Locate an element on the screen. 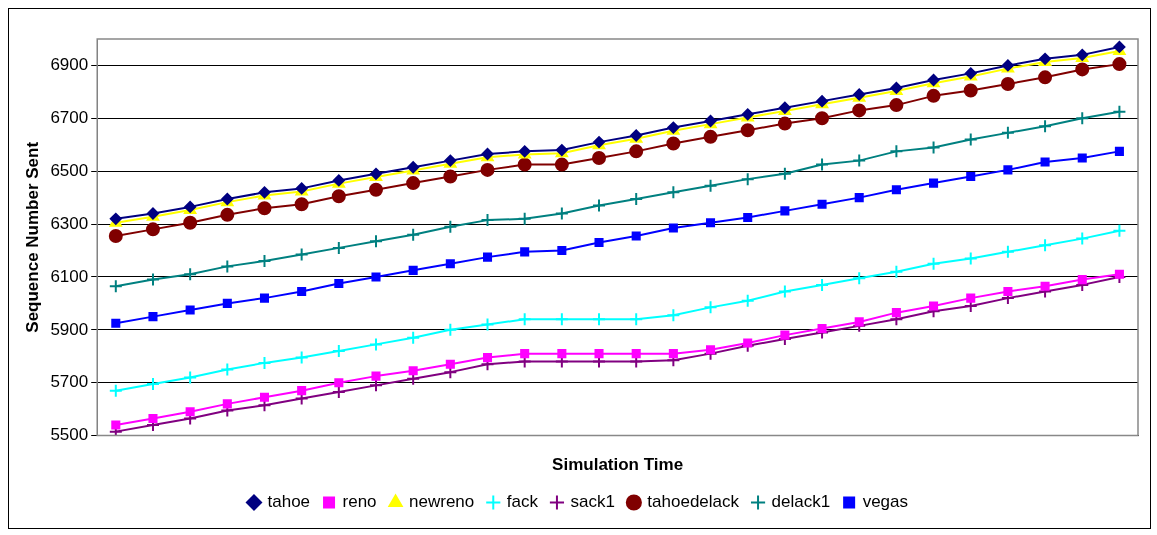 The height and width of the screenshot is (535, 1157). y-tick-label: 5500 is located at coordinates (69, 435).